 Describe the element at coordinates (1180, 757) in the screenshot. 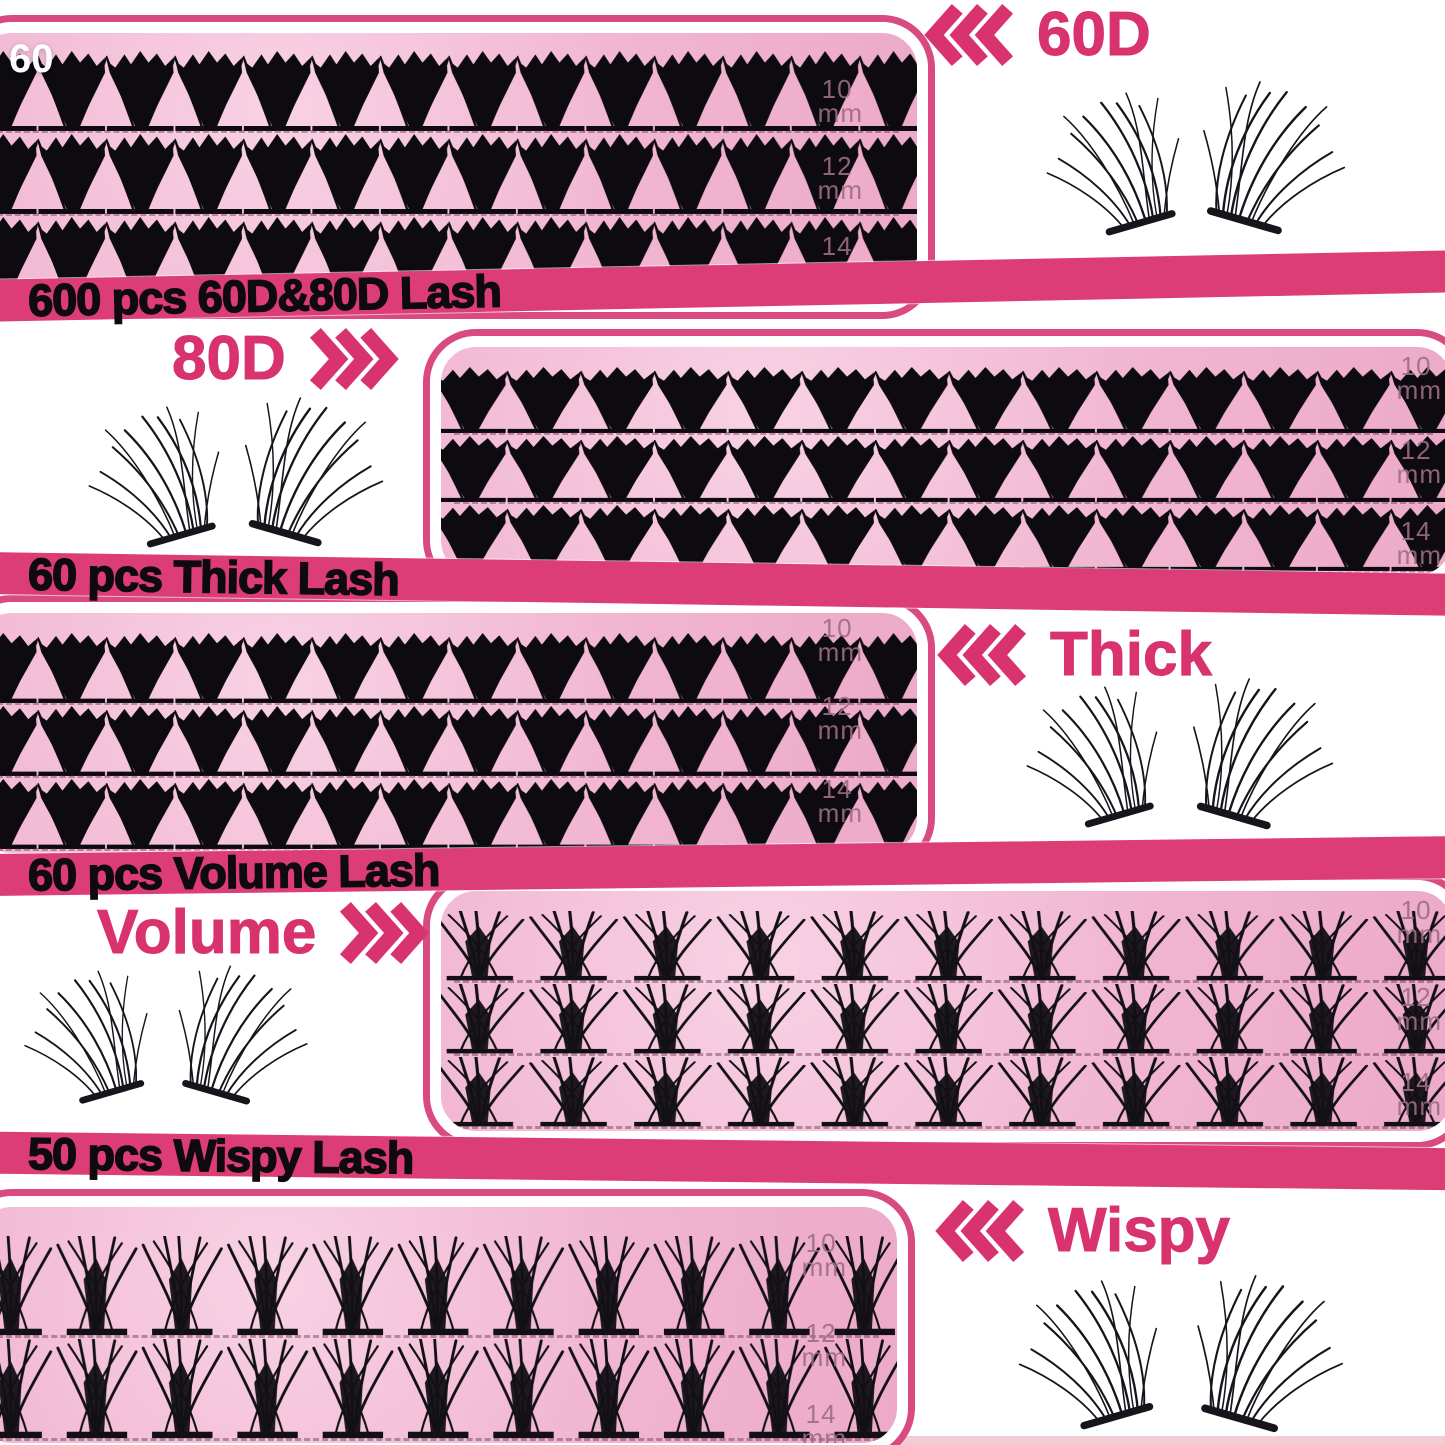

I see `cluster-pair-thick` at that location.